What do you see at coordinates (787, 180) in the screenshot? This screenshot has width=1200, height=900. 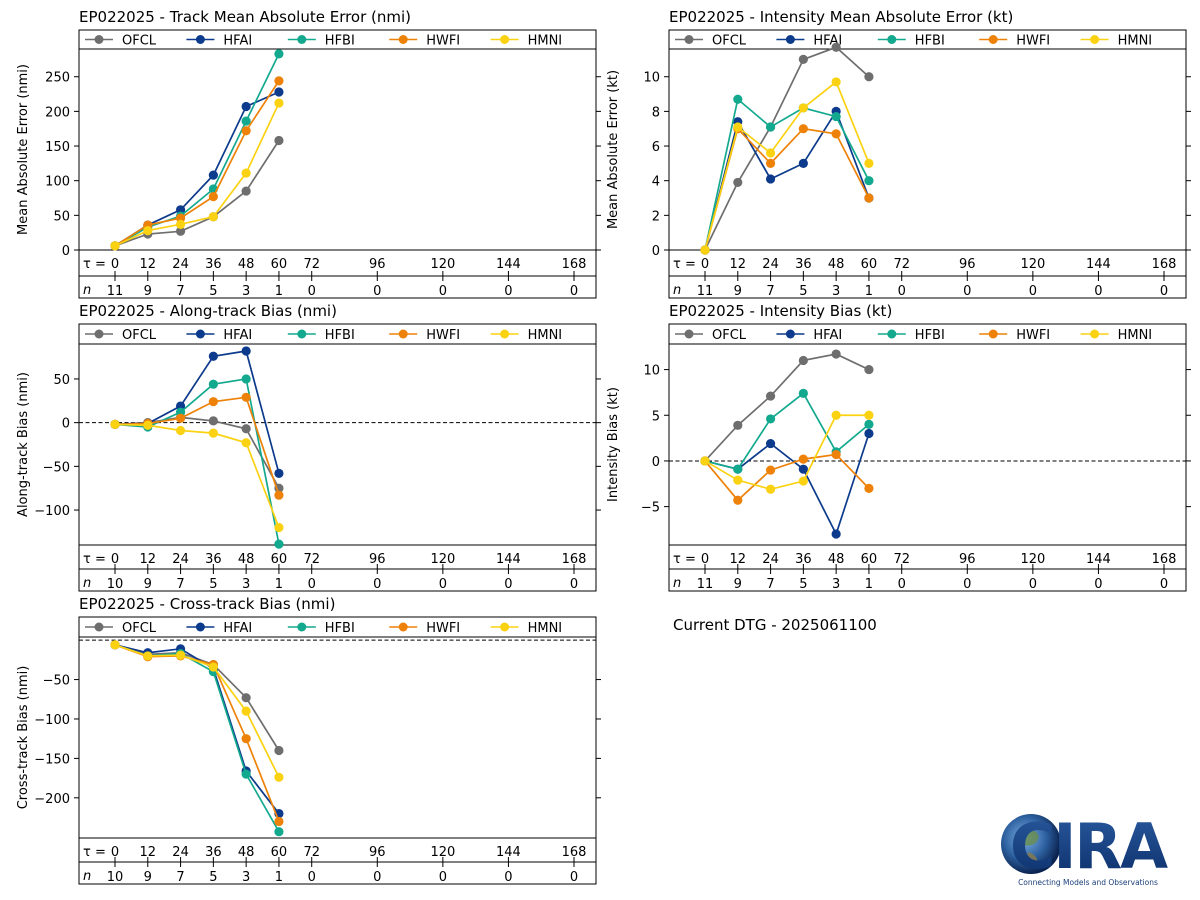 I see `series-hfai` at bounding box center [787, 180].